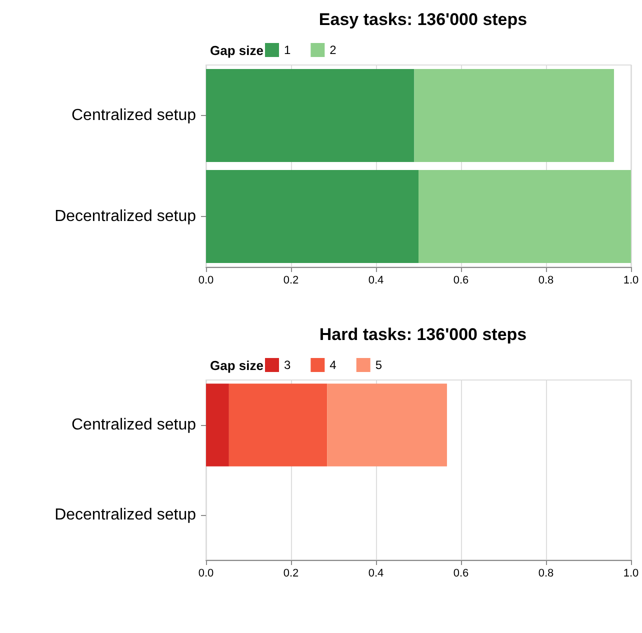 Image resolution: width=642 pixels, height=633 pixels. Describe the element at coordinates (423, 334) in the screenshot. I see `chart-title: Hard tasks: 136'000 steps` at that location.